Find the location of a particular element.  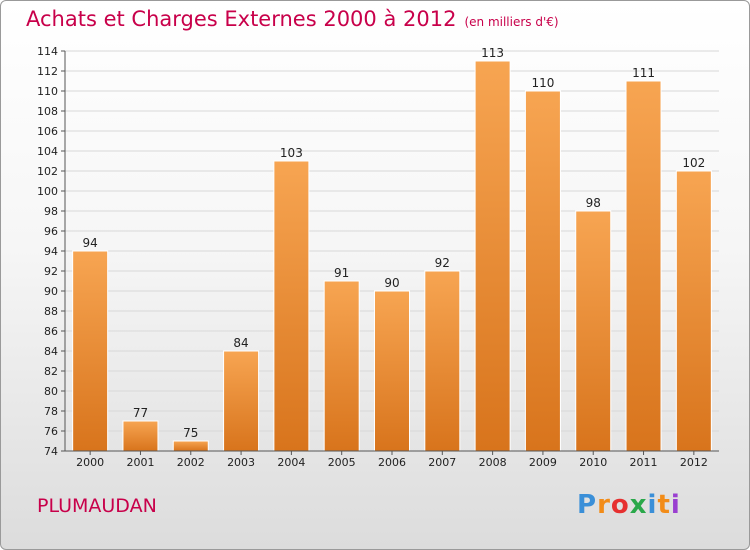

value-label-2007: 92 is located at coordinates (442, 263).